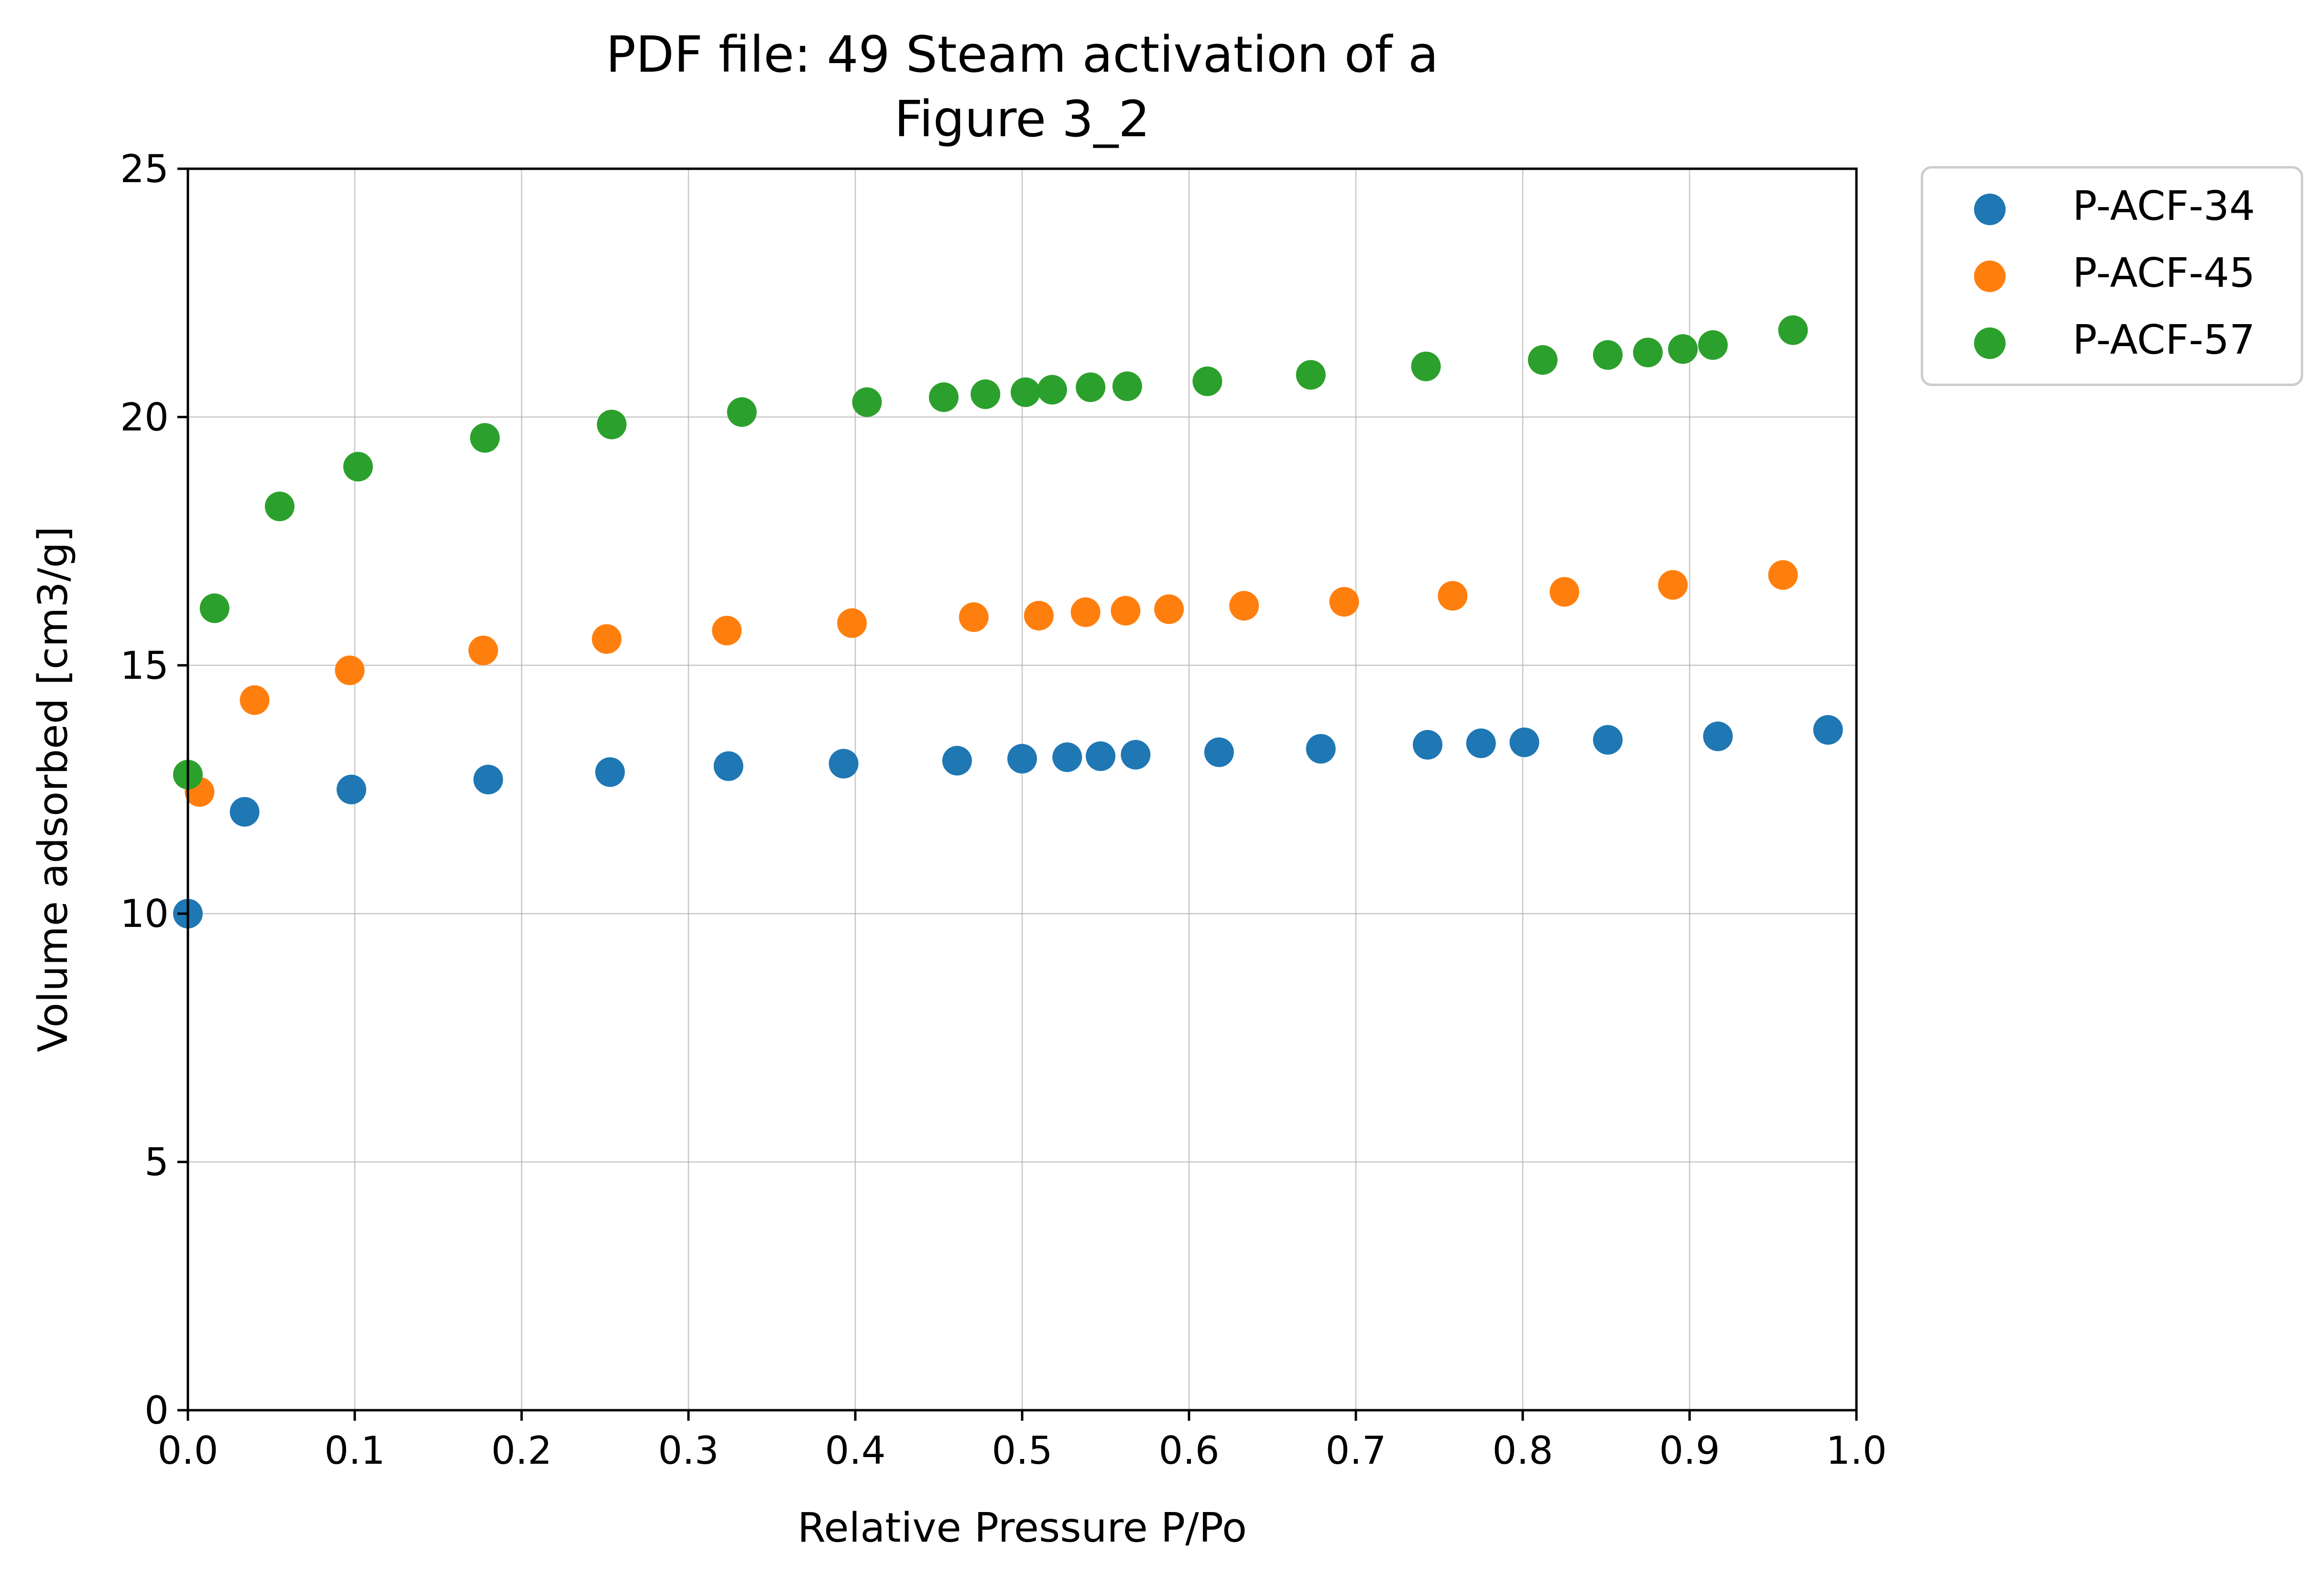  What do you see at coordinates (156, 1162) in the screenshot?
I see `y-tick-label: 5` at bounding box center [156, 1162].